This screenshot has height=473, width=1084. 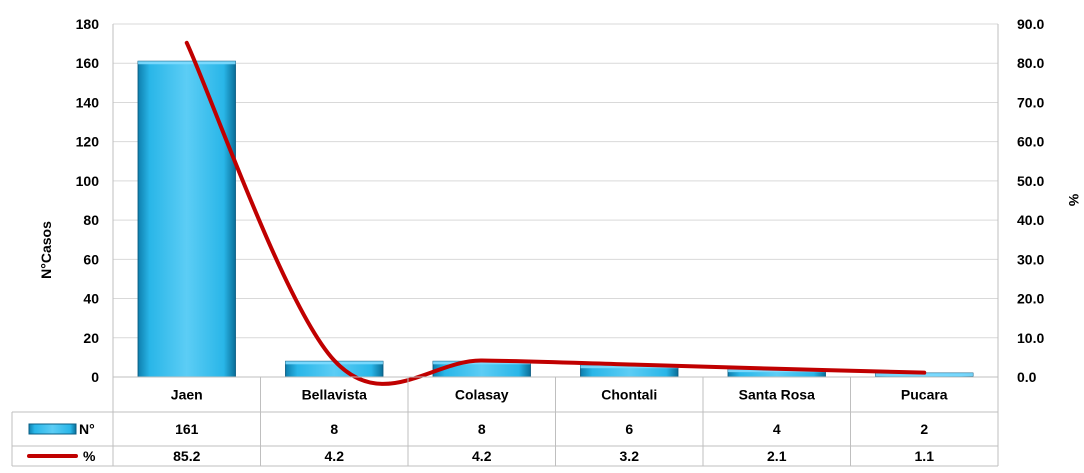 What do you see at coordinates (335, 395) in the screenshot?
I see `category-label: Bellavista` at bounding box center [335, 395].